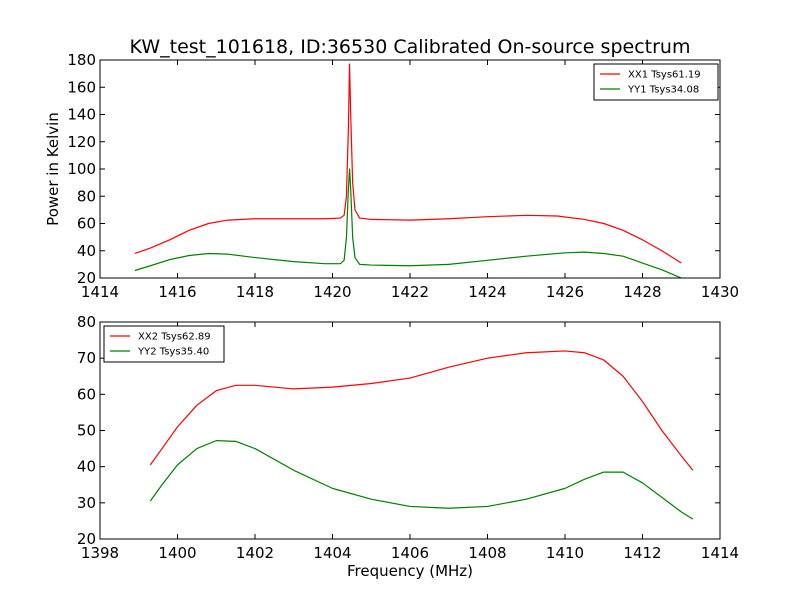  Describe the element at coordinates (410, 292) in the screenshot. I see `x-tick-label: 1422` at that location.